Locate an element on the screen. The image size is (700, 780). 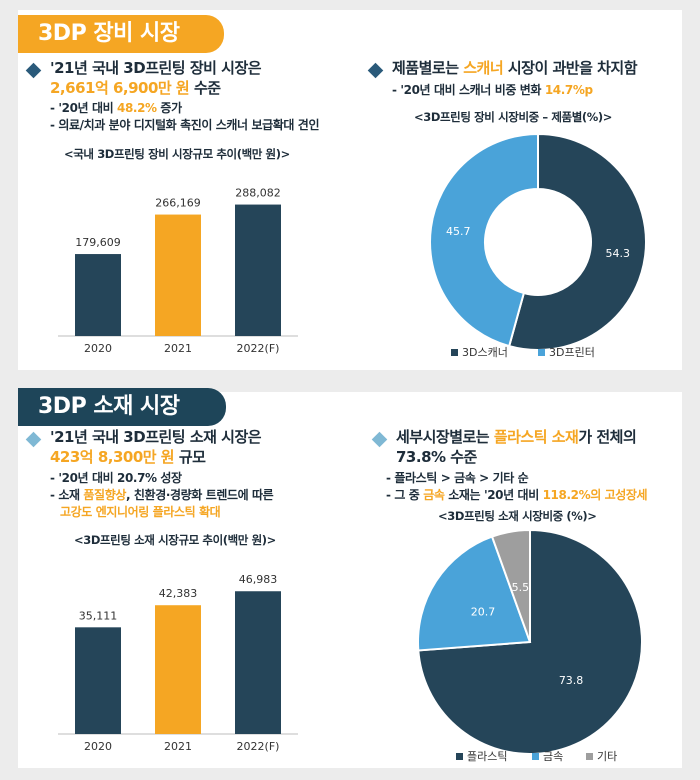
materials-headline-line1: '21년 국내 3D프린팅 소재 시장은 is located at coordinates (156, 437).